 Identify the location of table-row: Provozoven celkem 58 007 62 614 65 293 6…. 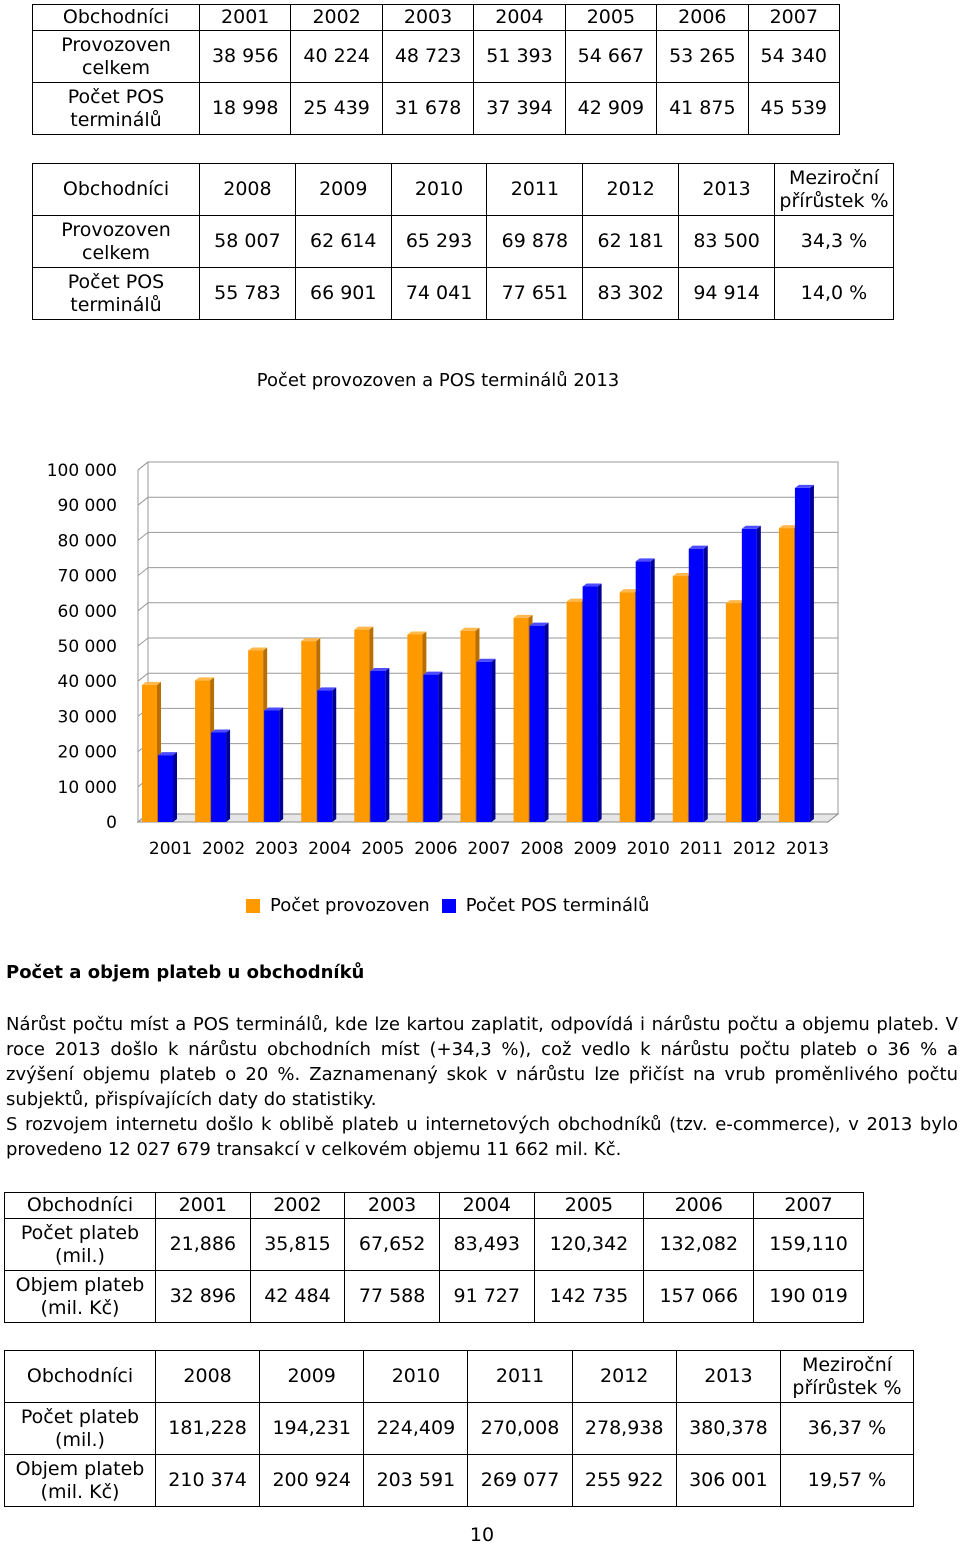
(463, 241).